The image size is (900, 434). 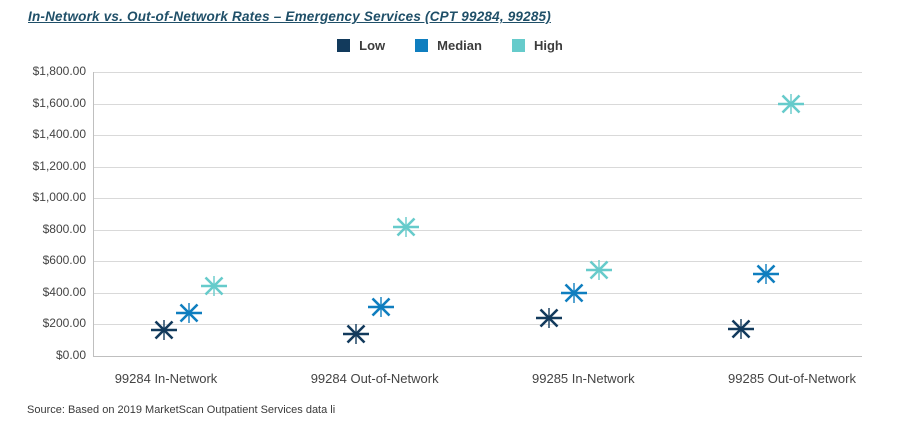 I want to click on legend-label: Low, so click(x=372, y=45).